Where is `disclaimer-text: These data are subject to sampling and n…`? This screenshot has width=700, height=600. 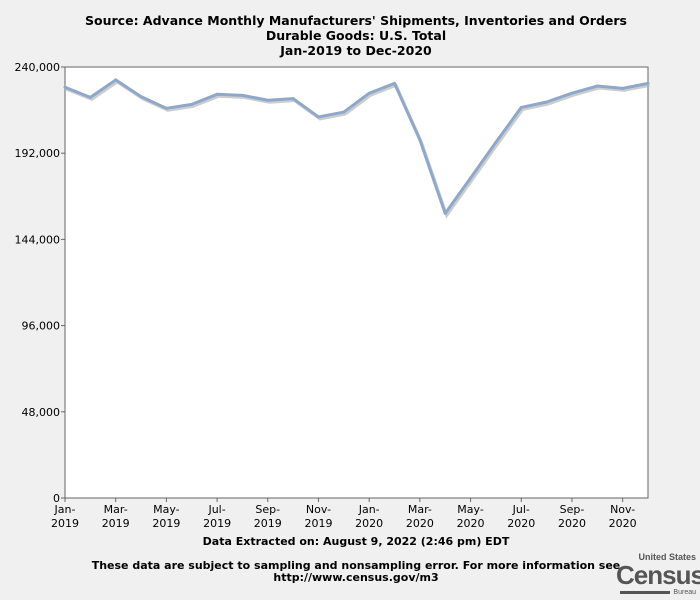 disclaimer-text: These data are subject to sampling and n… is located at coordinates (356, 565).